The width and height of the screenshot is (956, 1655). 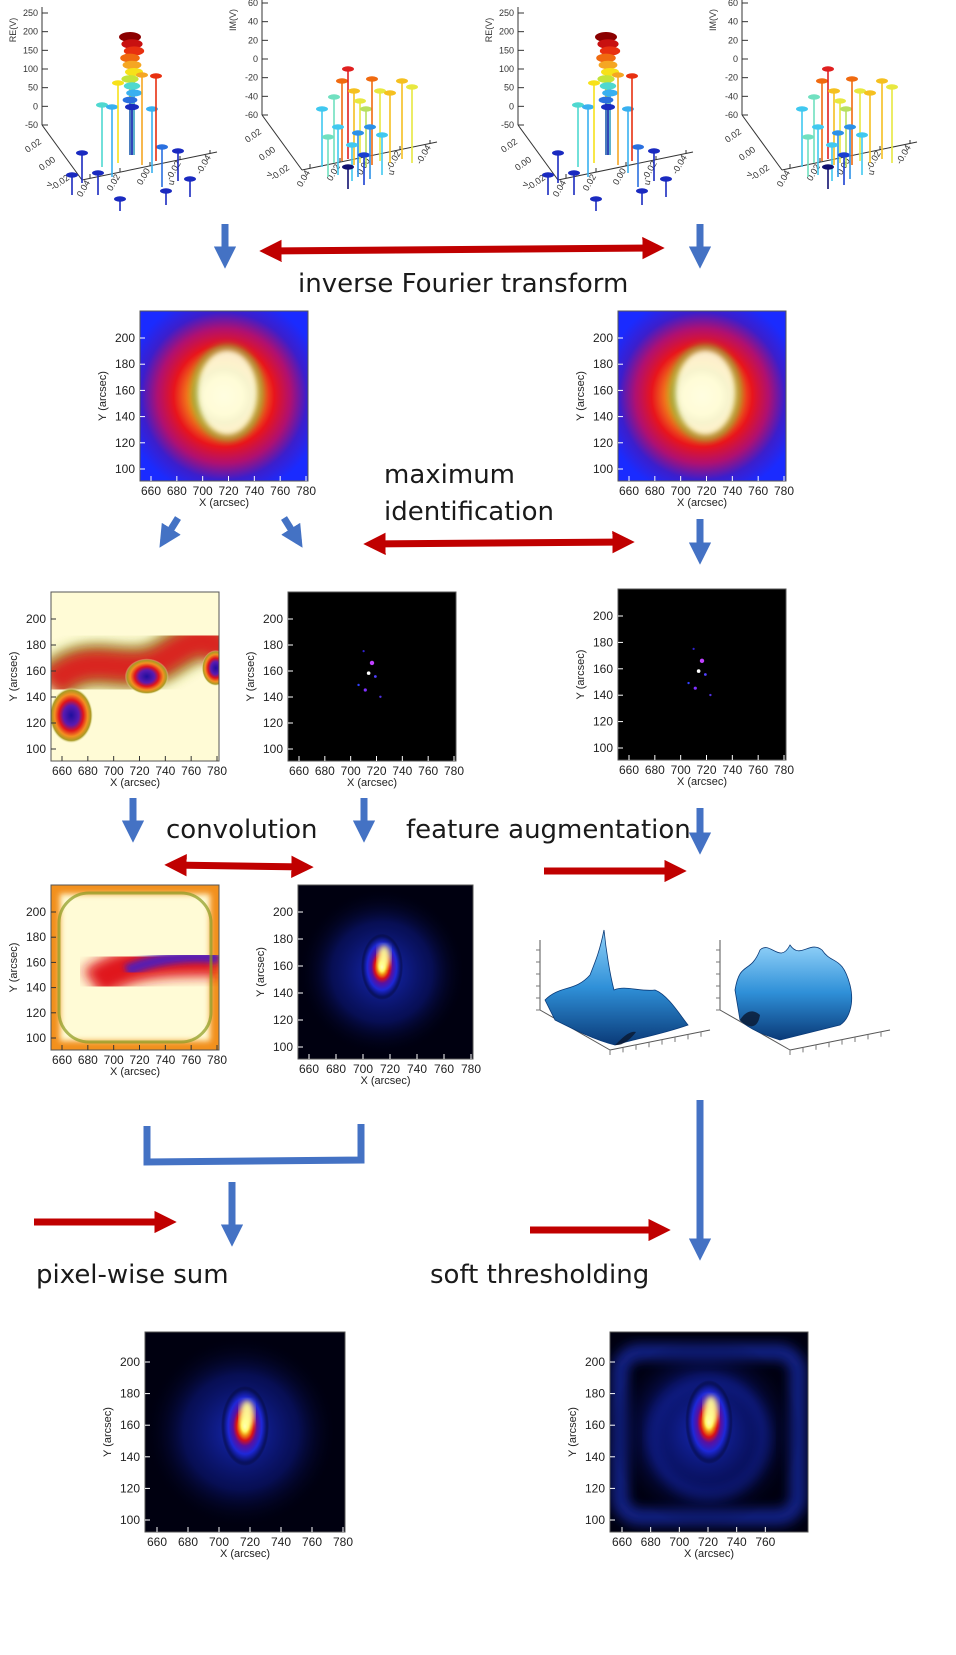 What do you see at coordinates (30, 69) in the screenshot?
I see `z-tick-label: 100` at bounding box center [30, 69].